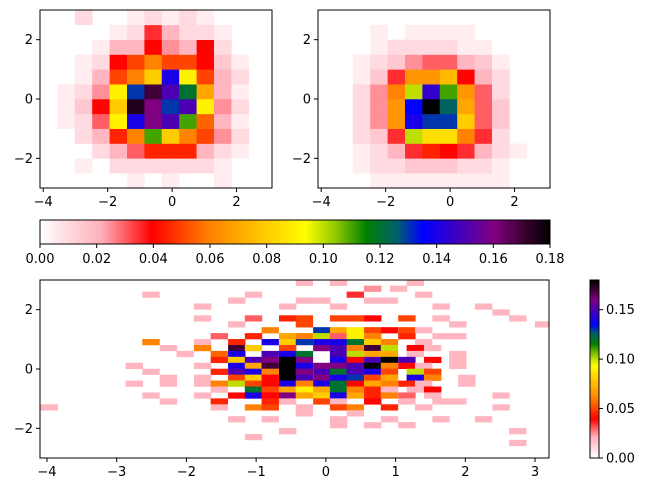 Image resolution: width=650 pixels, height=491 pixels. What do you see at coordinates (210, 259) in the screenshot?
I see `colorbar-tick-label: 0.06` at bounding box center [210, 259].